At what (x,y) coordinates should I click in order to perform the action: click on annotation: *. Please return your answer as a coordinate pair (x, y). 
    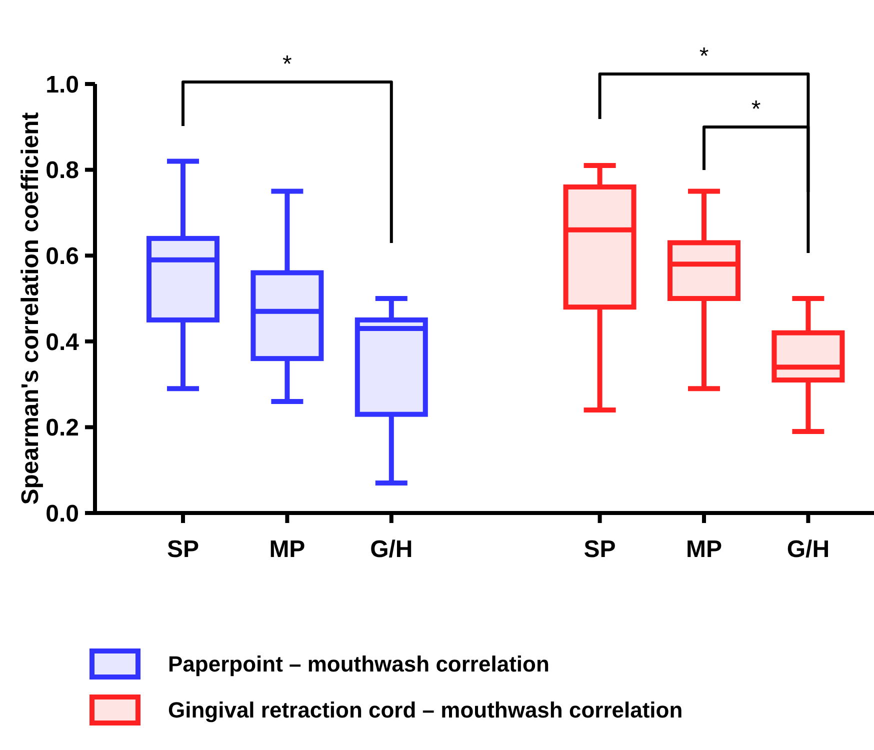
    Looking at the image, I should click on (756, 109).